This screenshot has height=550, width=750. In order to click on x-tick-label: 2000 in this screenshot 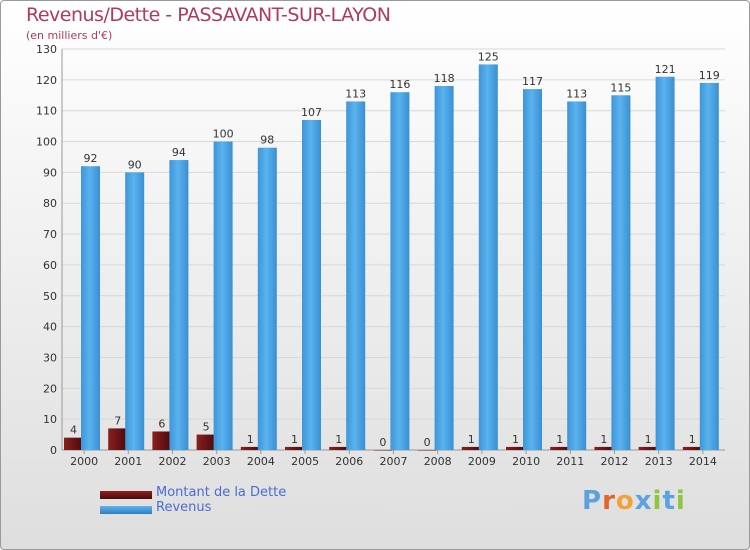, I will do `click(84, 461)`.